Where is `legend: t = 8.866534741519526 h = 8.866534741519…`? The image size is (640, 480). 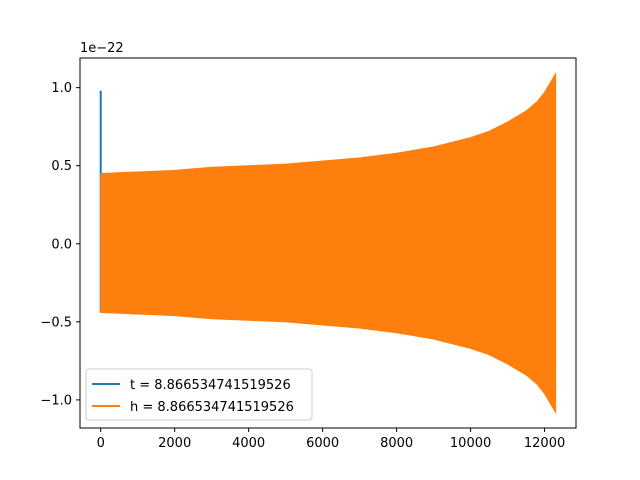
legend: t = 8.866534741519526 h = 8.866534741519… is located at coordinates (199, 394).